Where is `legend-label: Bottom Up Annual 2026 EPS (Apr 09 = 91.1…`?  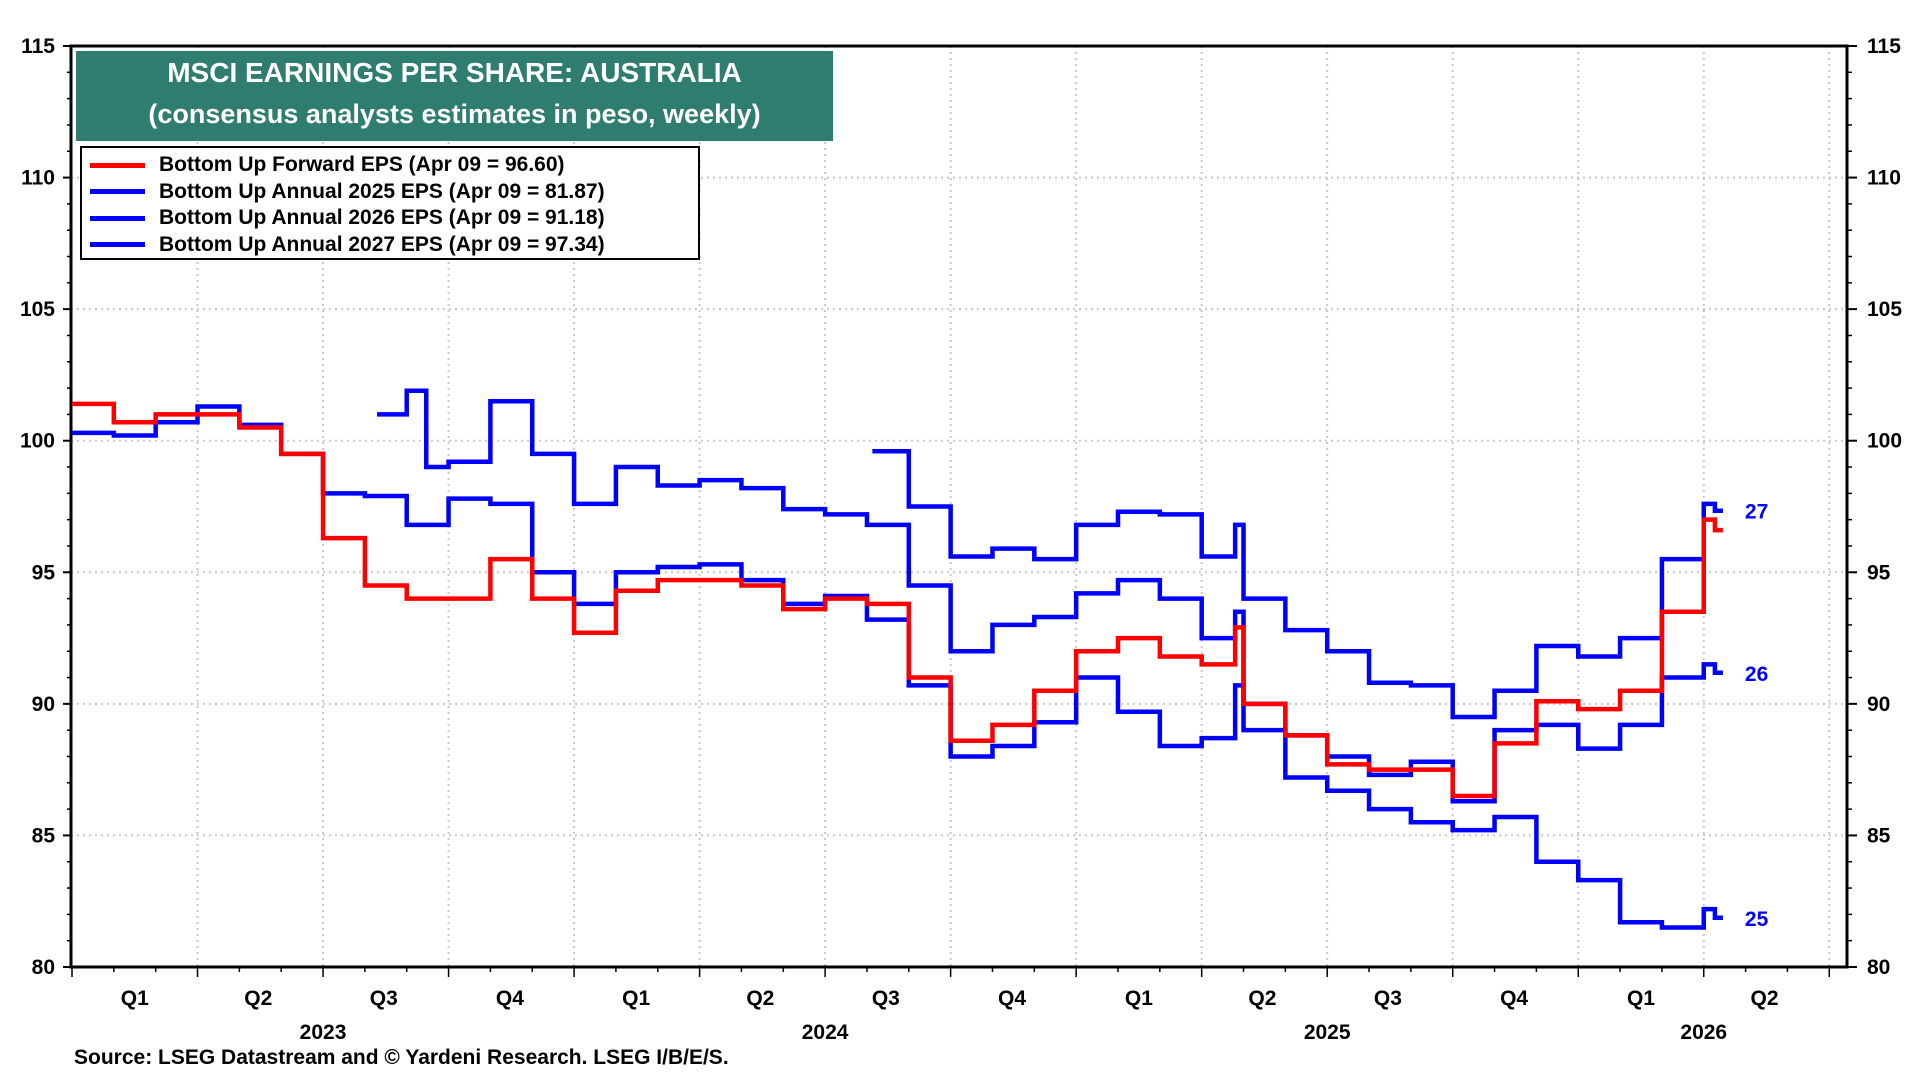 legend-label: Bottom Up Annual 2026 EPS (Apr 09 = 91.1… is located at coordinates (382, 218).